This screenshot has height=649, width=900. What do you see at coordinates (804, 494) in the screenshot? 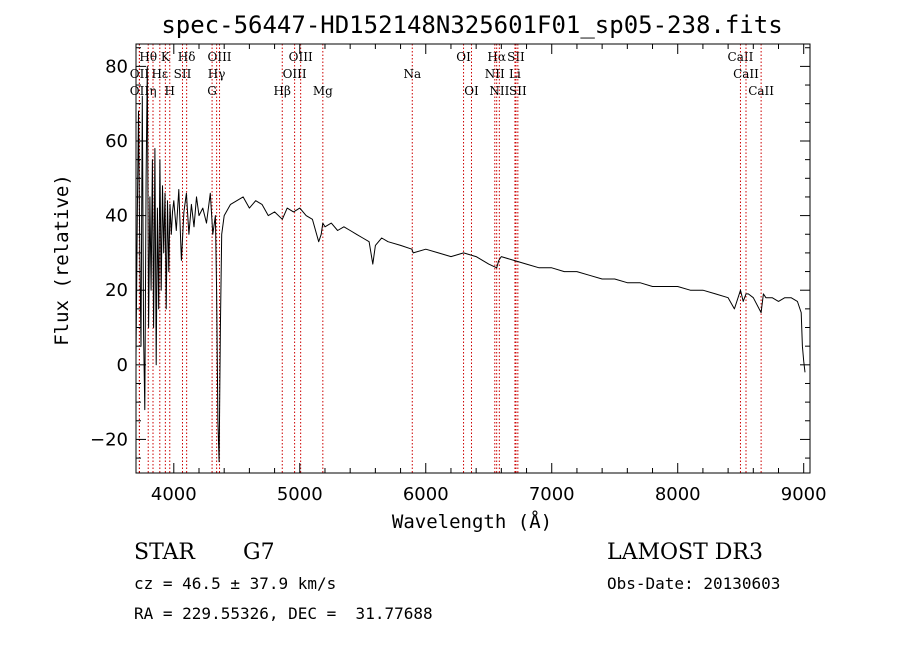
I see `x-tick-label-5: 9000` at bounding box center [804, 494].